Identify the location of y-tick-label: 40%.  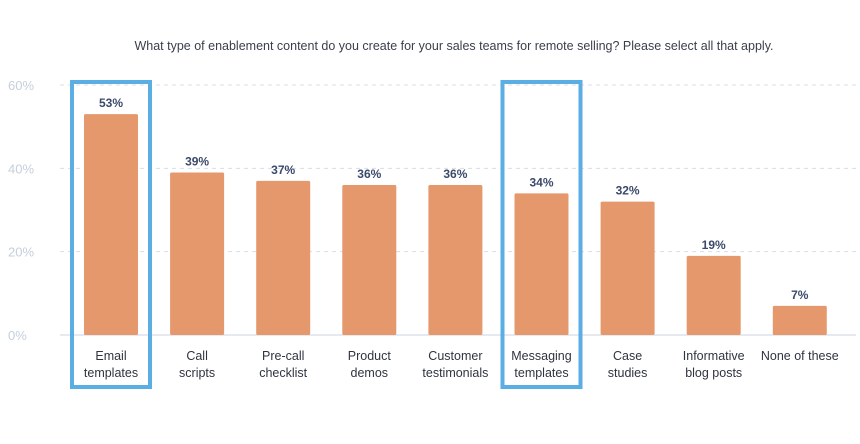
(21, 168).